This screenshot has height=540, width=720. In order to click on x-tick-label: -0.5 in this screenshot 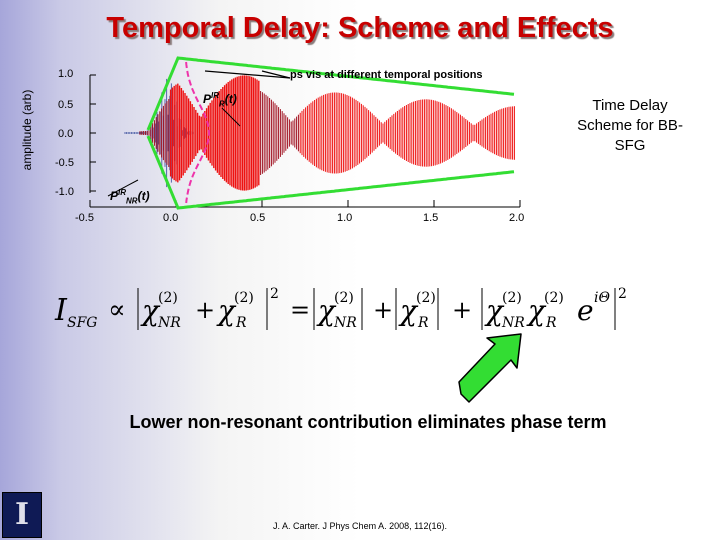, I will do `click(84, 218)`.